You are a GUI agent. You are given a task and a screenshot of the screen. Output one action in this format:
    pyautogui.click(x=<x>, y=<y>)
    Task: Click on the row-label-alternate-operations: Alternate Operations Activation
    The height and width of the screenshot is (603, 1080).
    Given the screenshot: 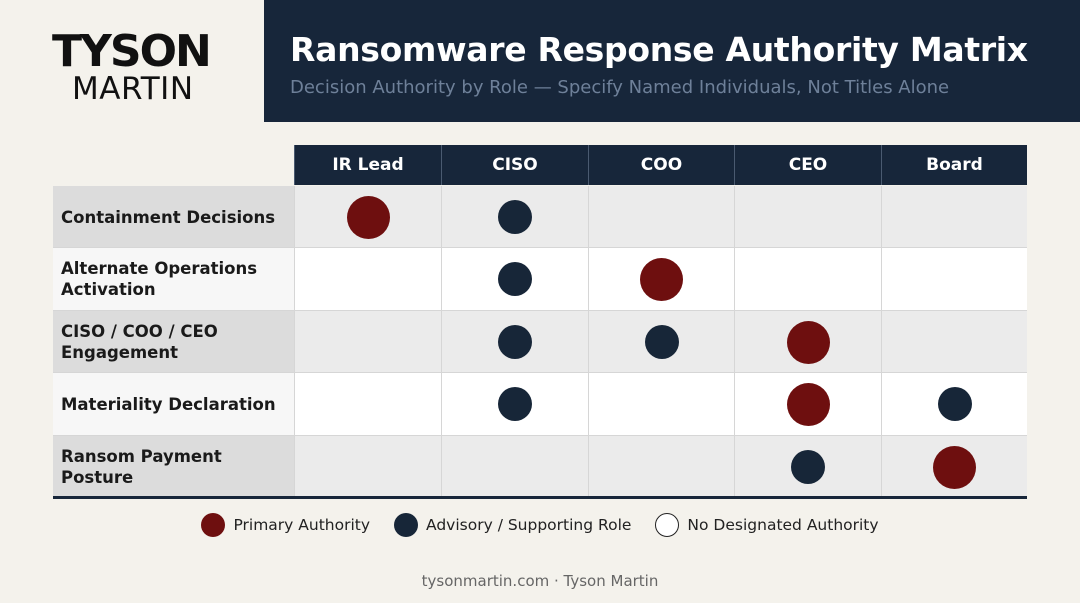 What is the action you would take?
    pyautogui.click(x=173, y=279)
    